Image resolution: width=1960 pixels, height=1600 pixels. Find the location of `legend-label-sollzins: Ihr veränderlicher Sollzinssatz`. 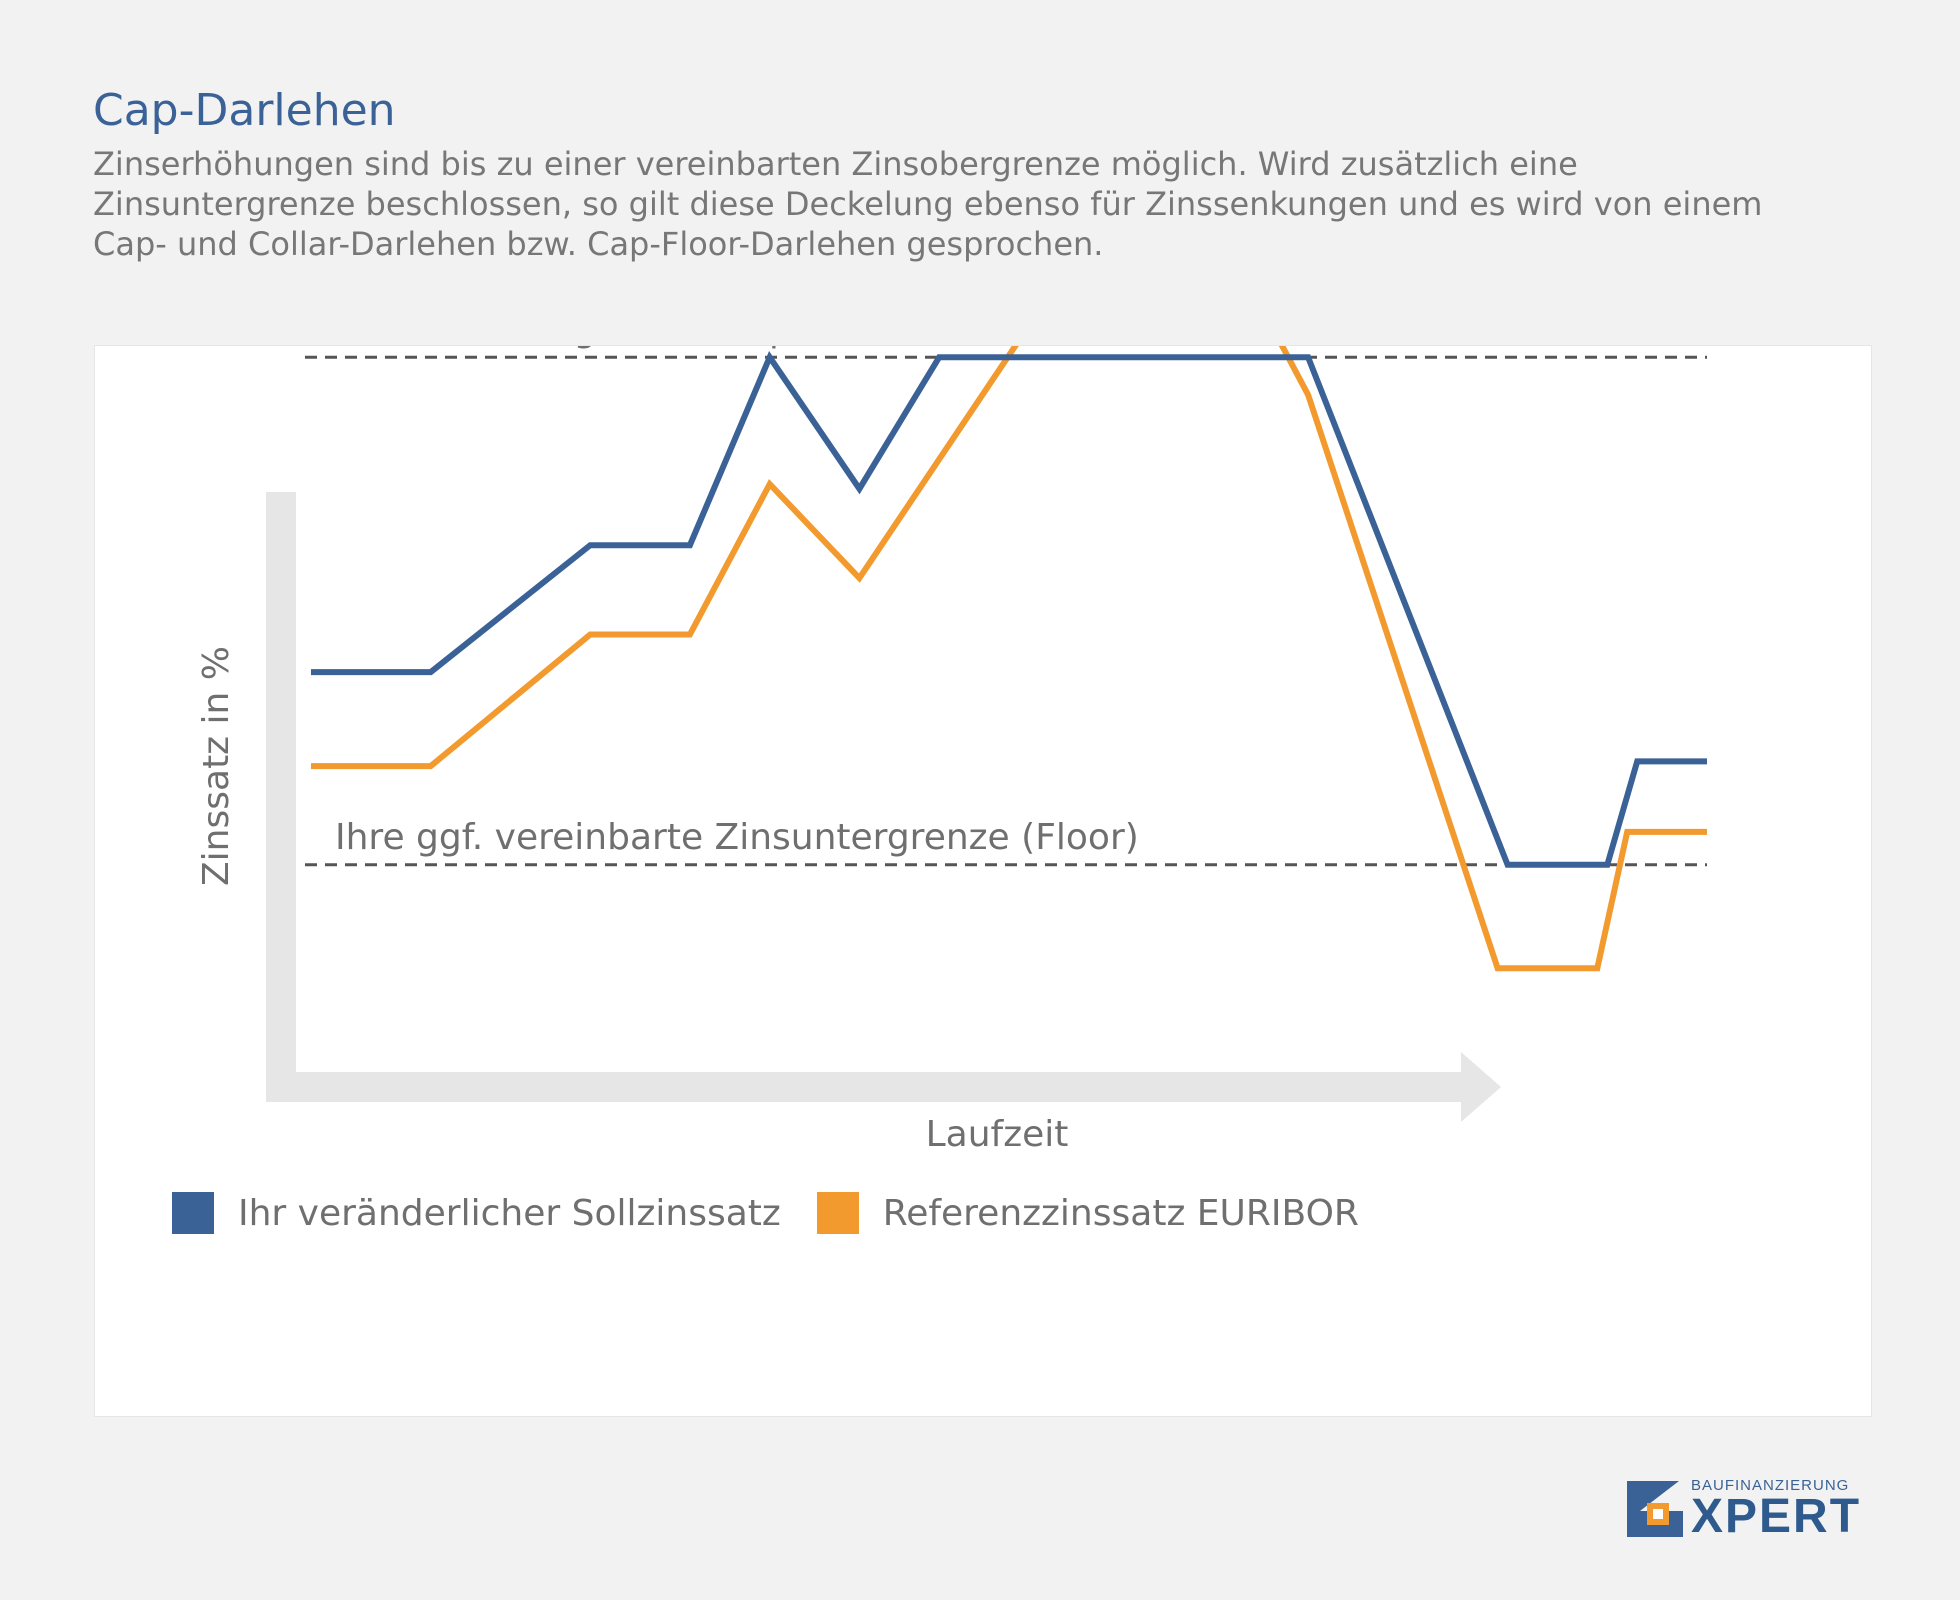

legend-label-sollzins: Ihr veränderlicher Sollzinssatz is located at coordinates (509, 1213).